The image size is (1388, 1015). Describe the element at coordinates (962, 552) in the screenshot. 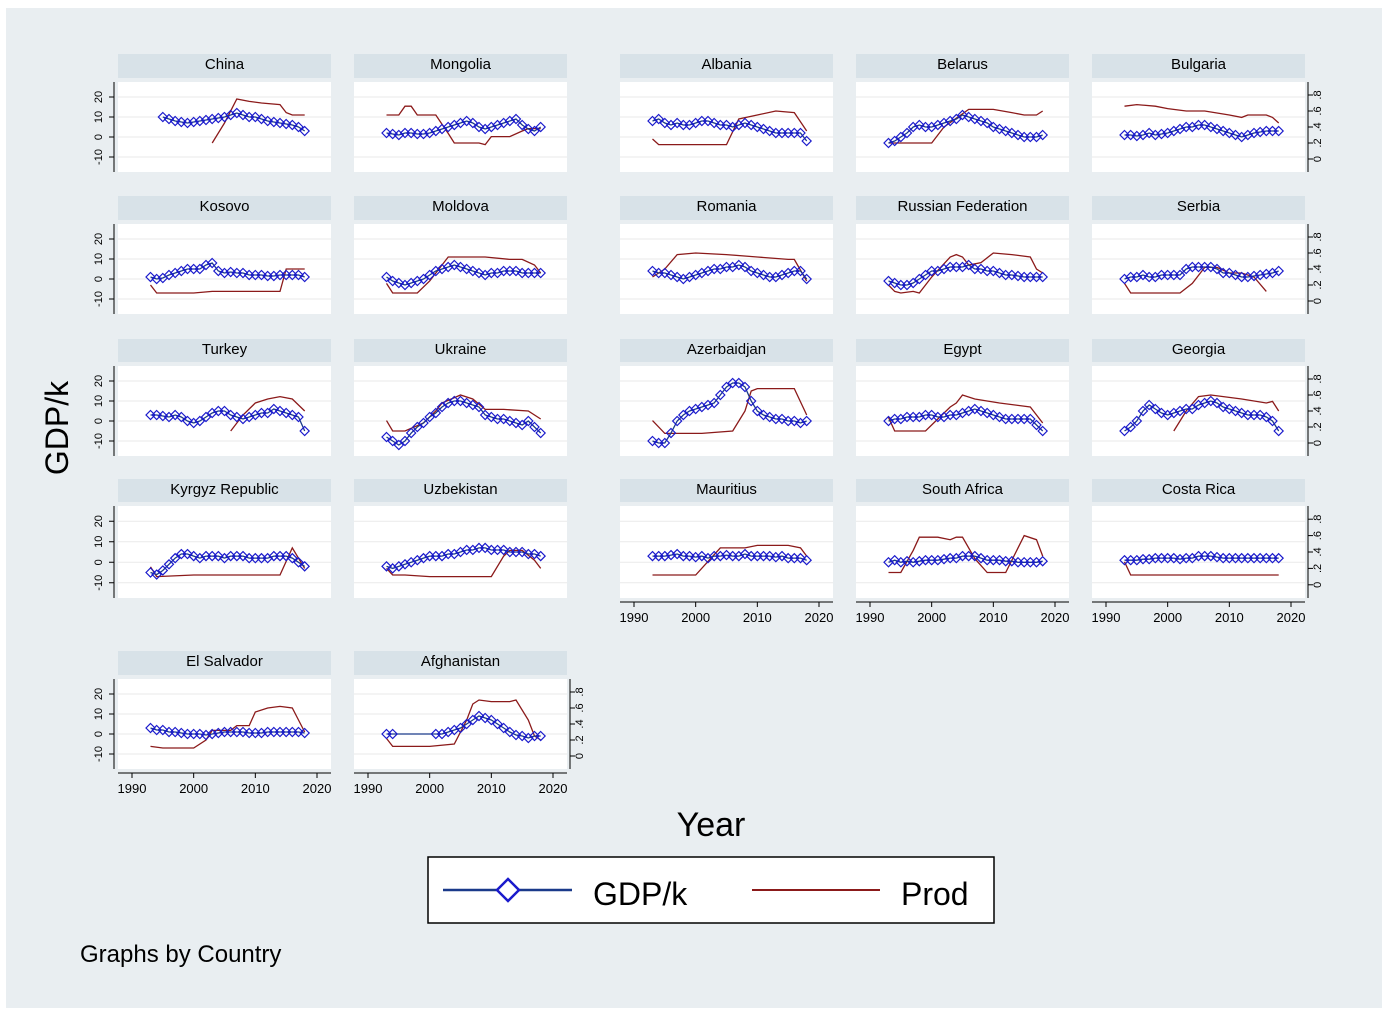

I see `panel: South Africa 1990 2000 2010 2020` at that location.